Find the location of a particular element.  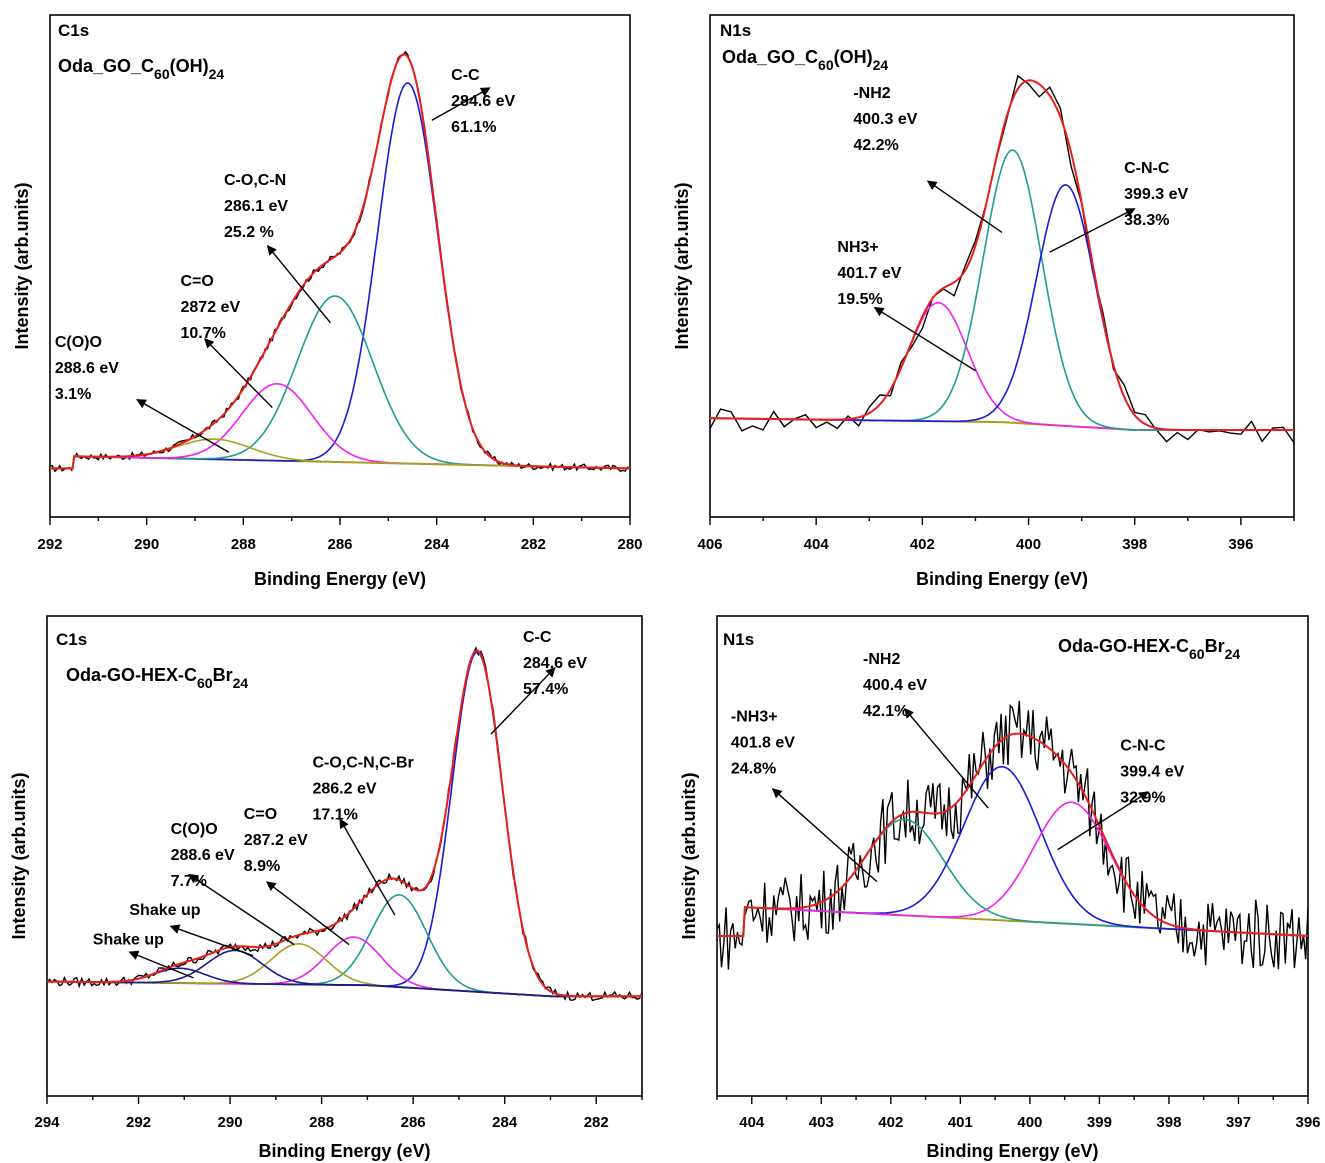

peak-annotation: C(O)O 288.6 eV 3.1% is located at coordinates (87, 368).